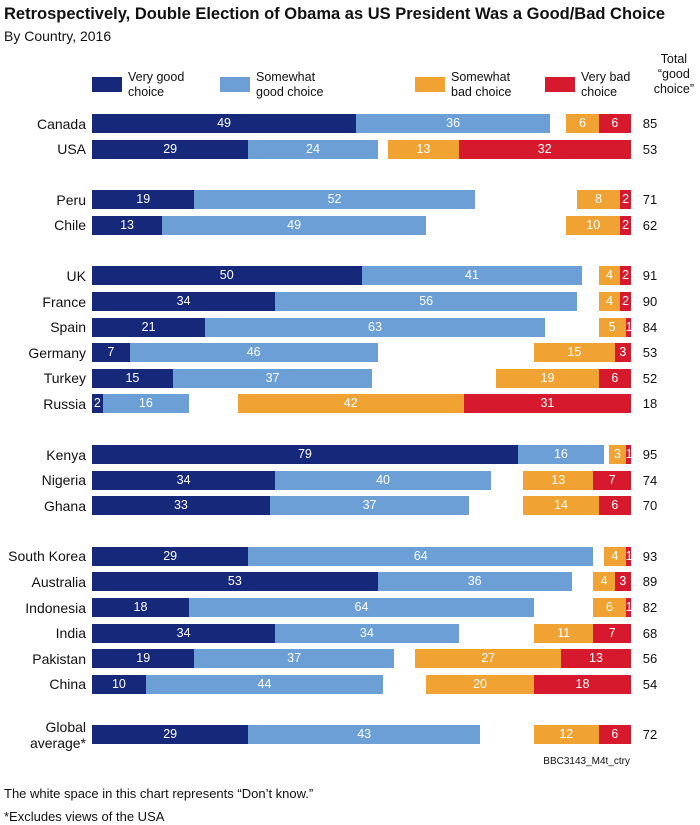 The width and height of the screenshot is (700, 825). I want to click on category-label: Indonesia, so click(55, 607).